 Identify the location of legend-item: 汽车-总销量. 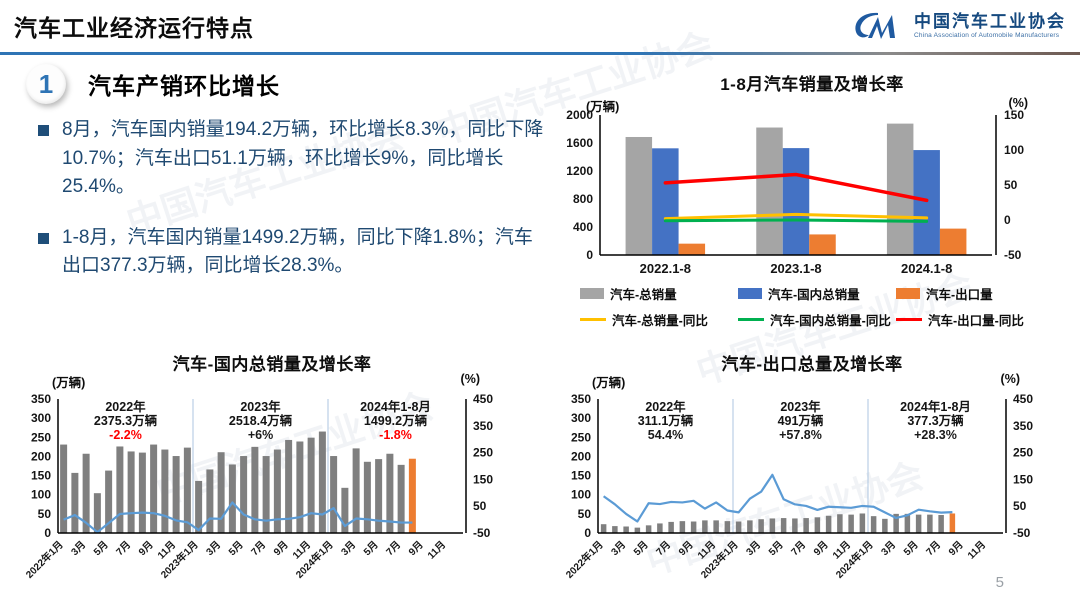
(659, 293).